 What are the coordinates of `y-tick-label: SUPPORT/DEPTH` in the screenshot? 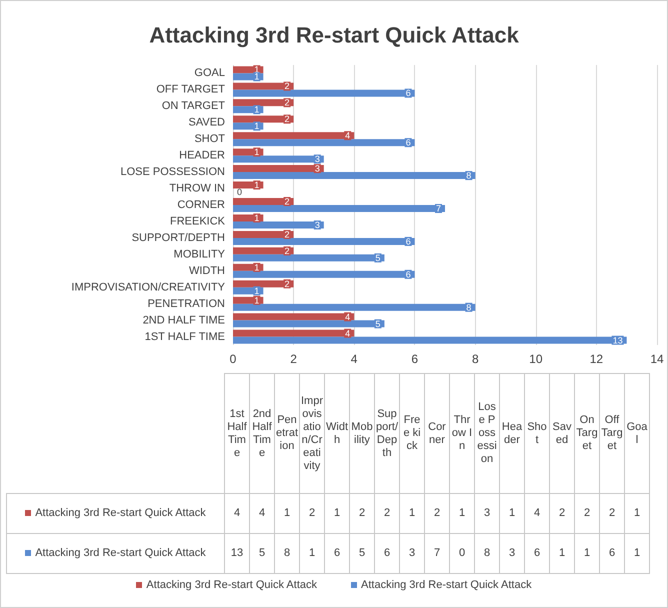 It's located at (179, 238).